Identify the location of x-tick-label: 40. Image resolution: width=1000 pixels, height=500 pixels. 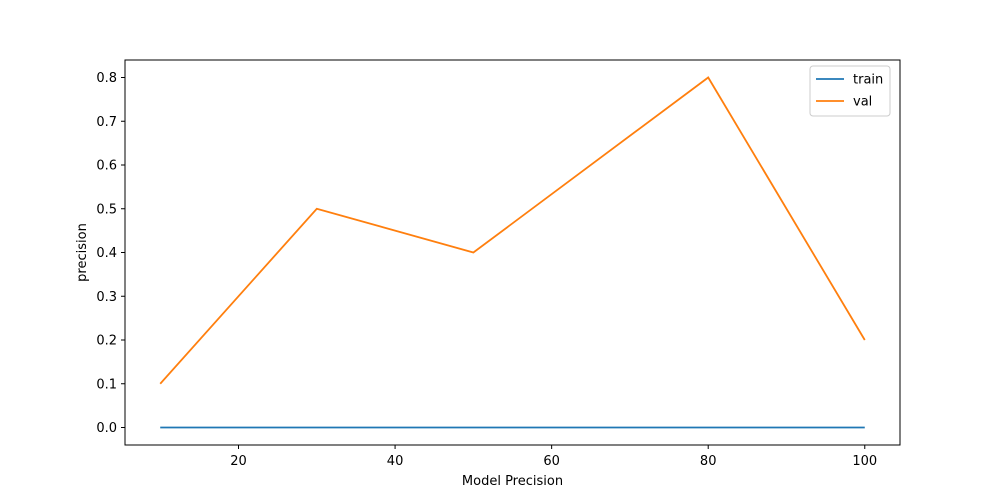
(395, 461).